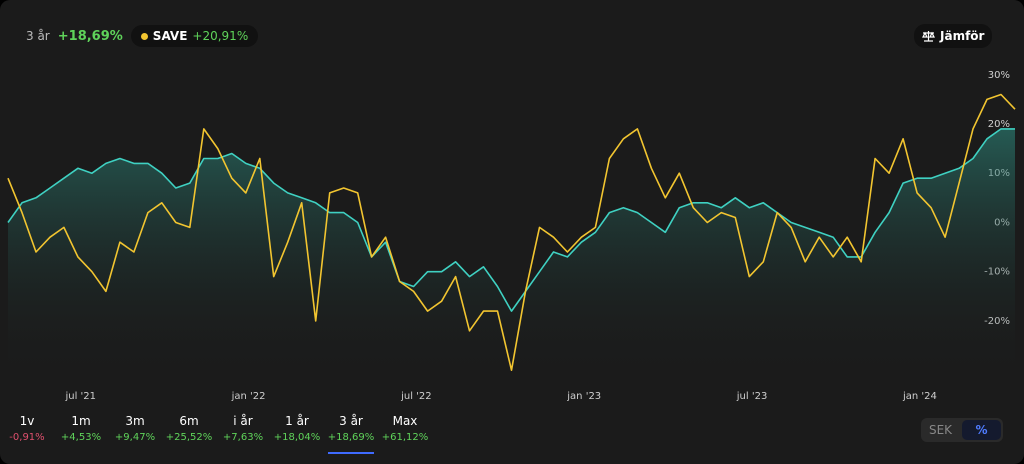 This screenshot has width=1024, height=464. I want to click on y-tick-label: 20%, so click(999, 124).